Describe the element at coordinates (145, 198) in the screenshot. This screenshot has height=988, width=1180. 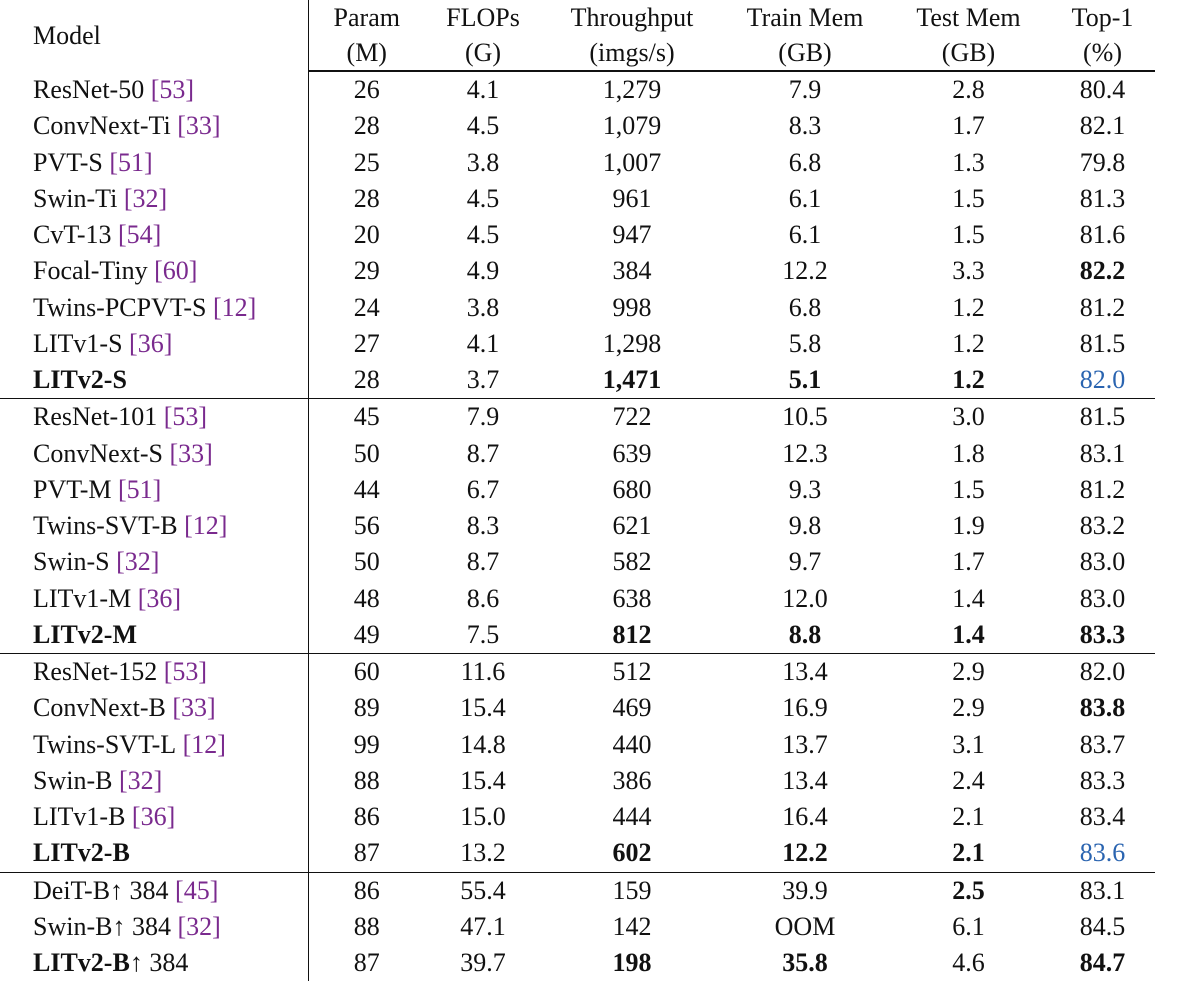
I see `citation: [32]` at that location.